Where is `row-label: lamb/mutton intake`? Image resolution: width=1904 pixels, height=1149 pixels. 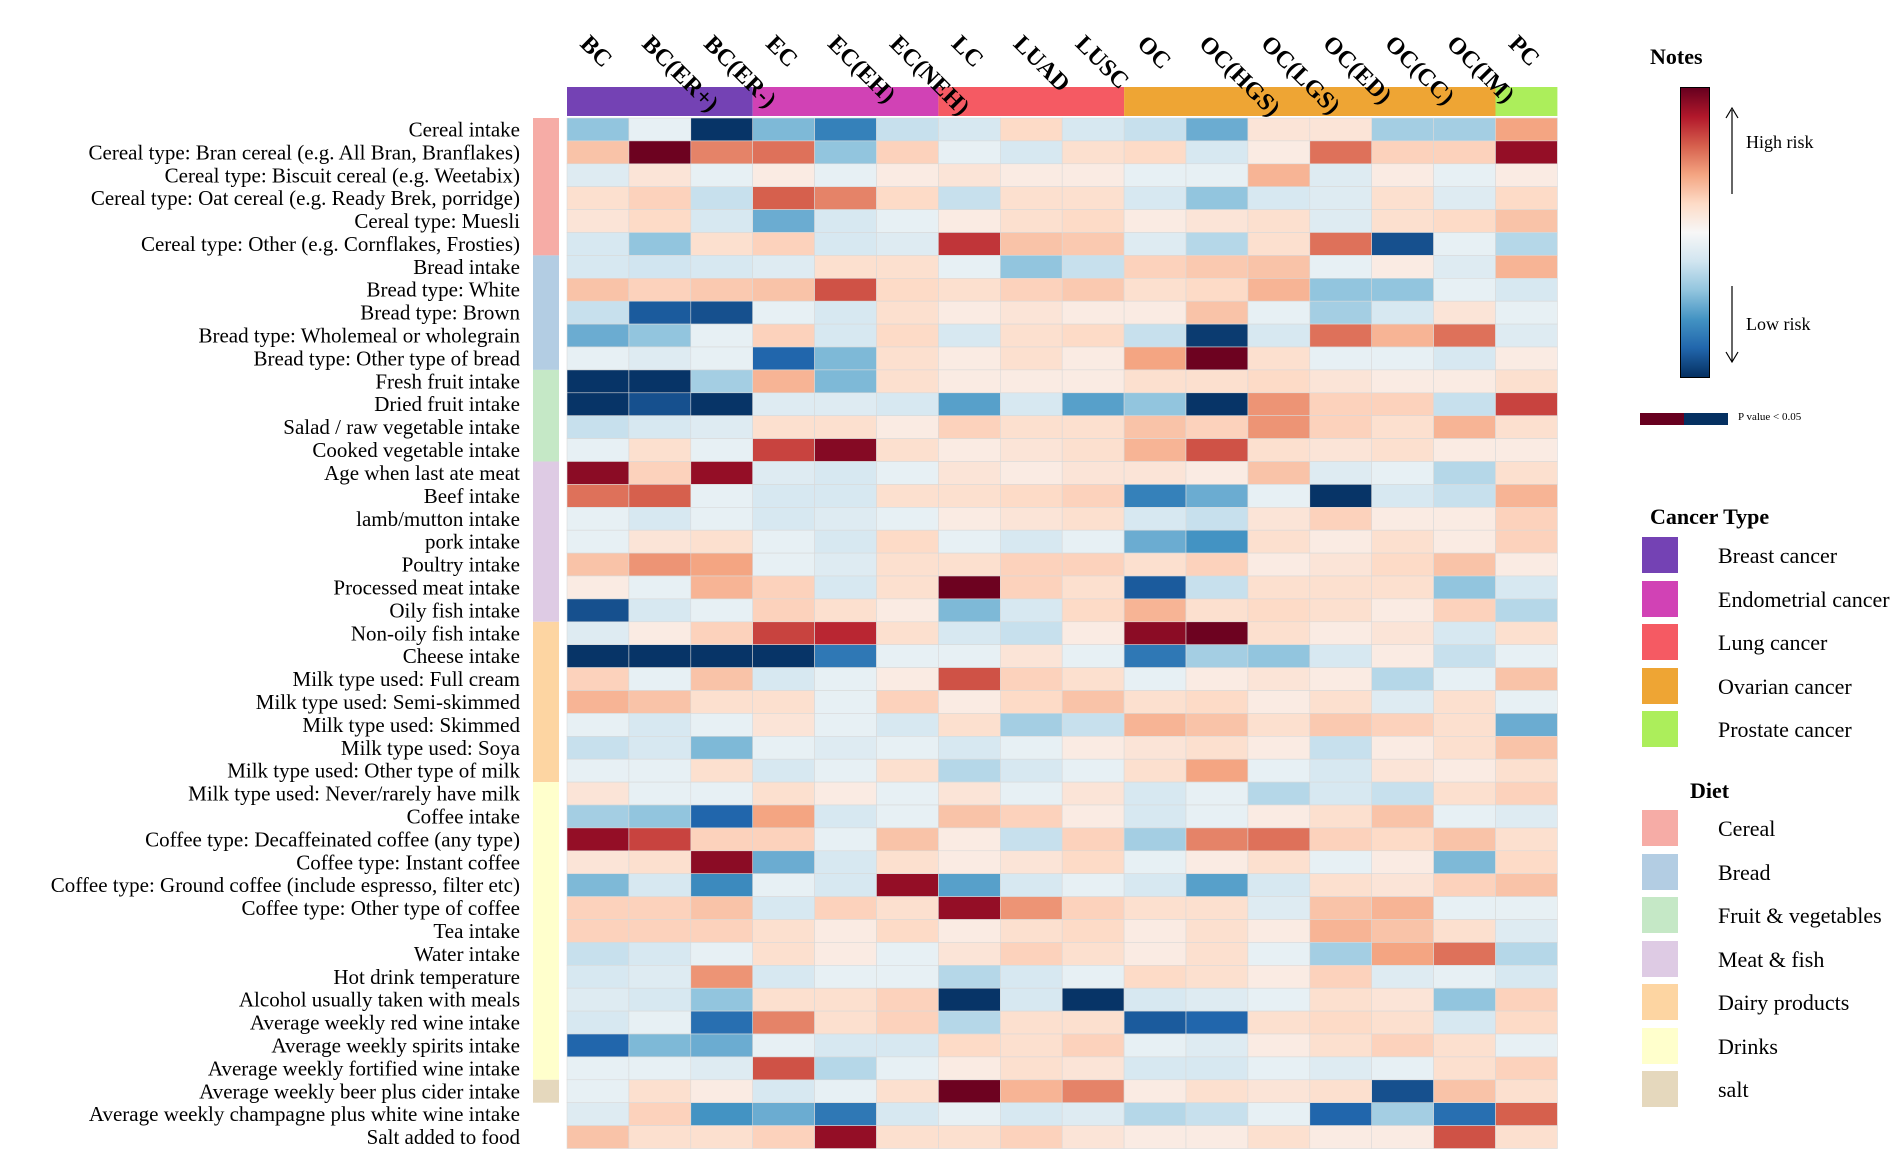
row-label: lamb/mutton intake is located at coordinates (438, 519).